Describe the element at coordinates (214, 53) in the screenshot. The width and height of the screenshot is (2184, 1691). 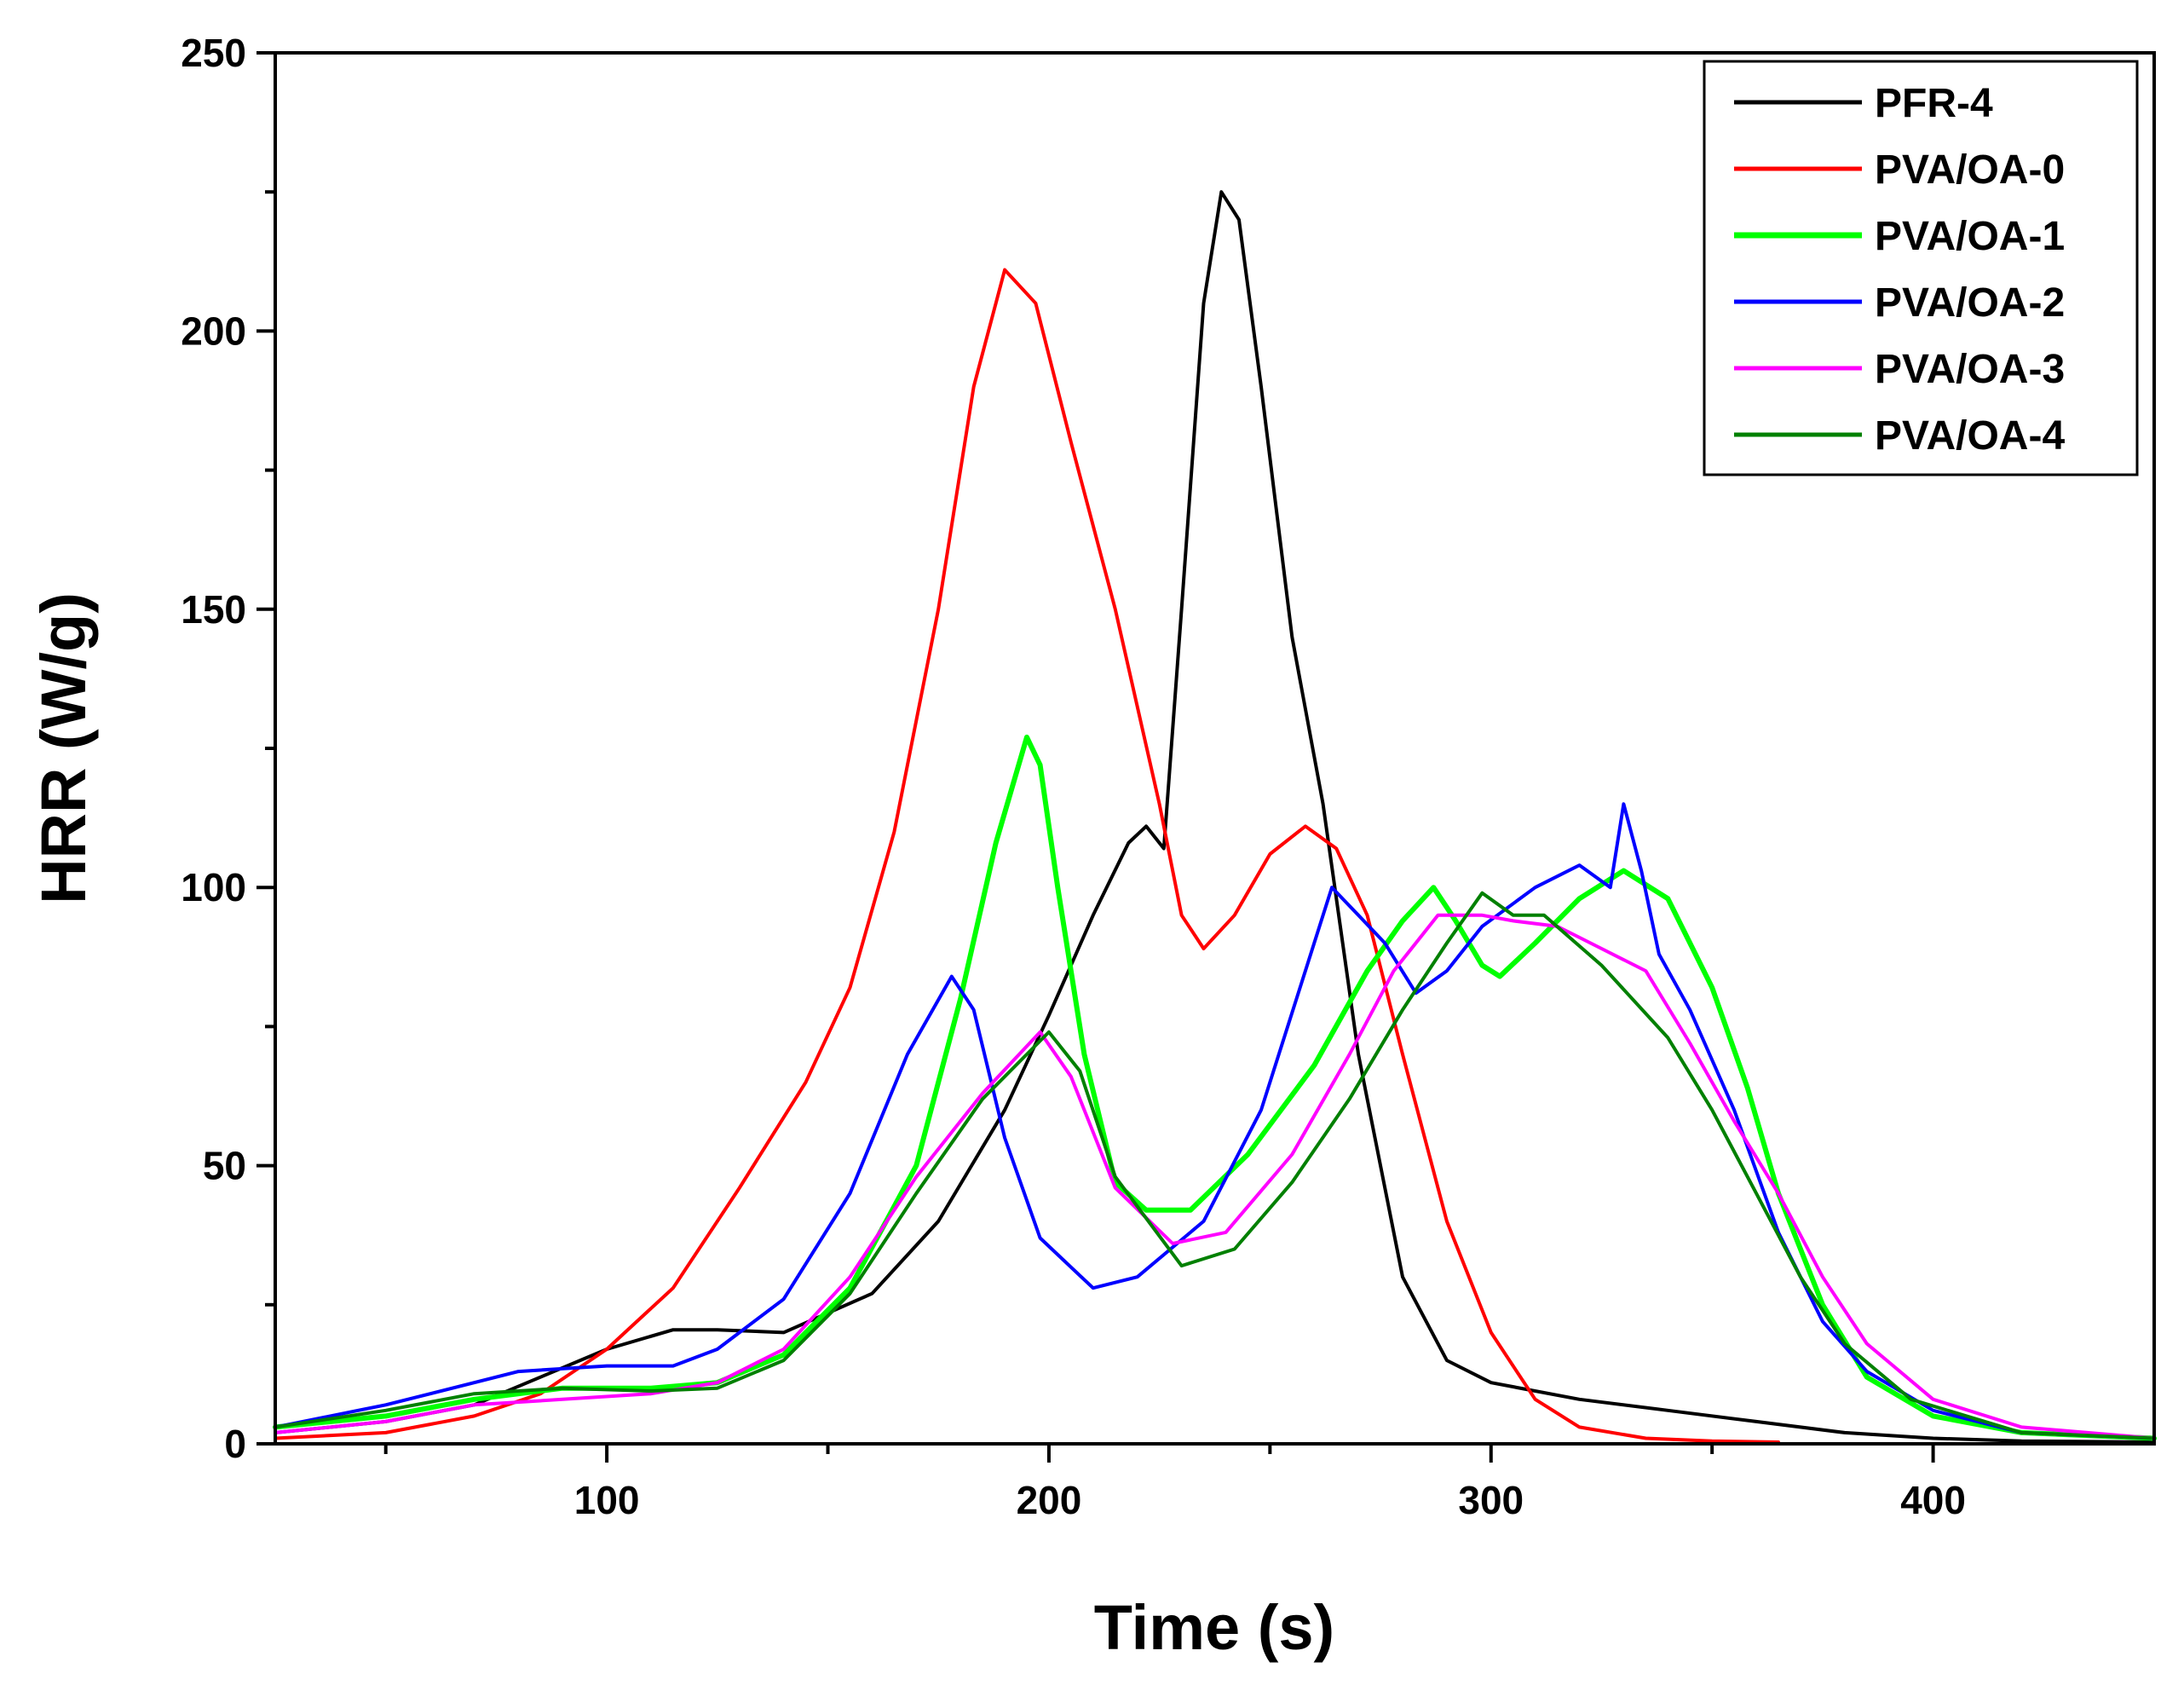
I see `y-tick-label: 250` at that location.